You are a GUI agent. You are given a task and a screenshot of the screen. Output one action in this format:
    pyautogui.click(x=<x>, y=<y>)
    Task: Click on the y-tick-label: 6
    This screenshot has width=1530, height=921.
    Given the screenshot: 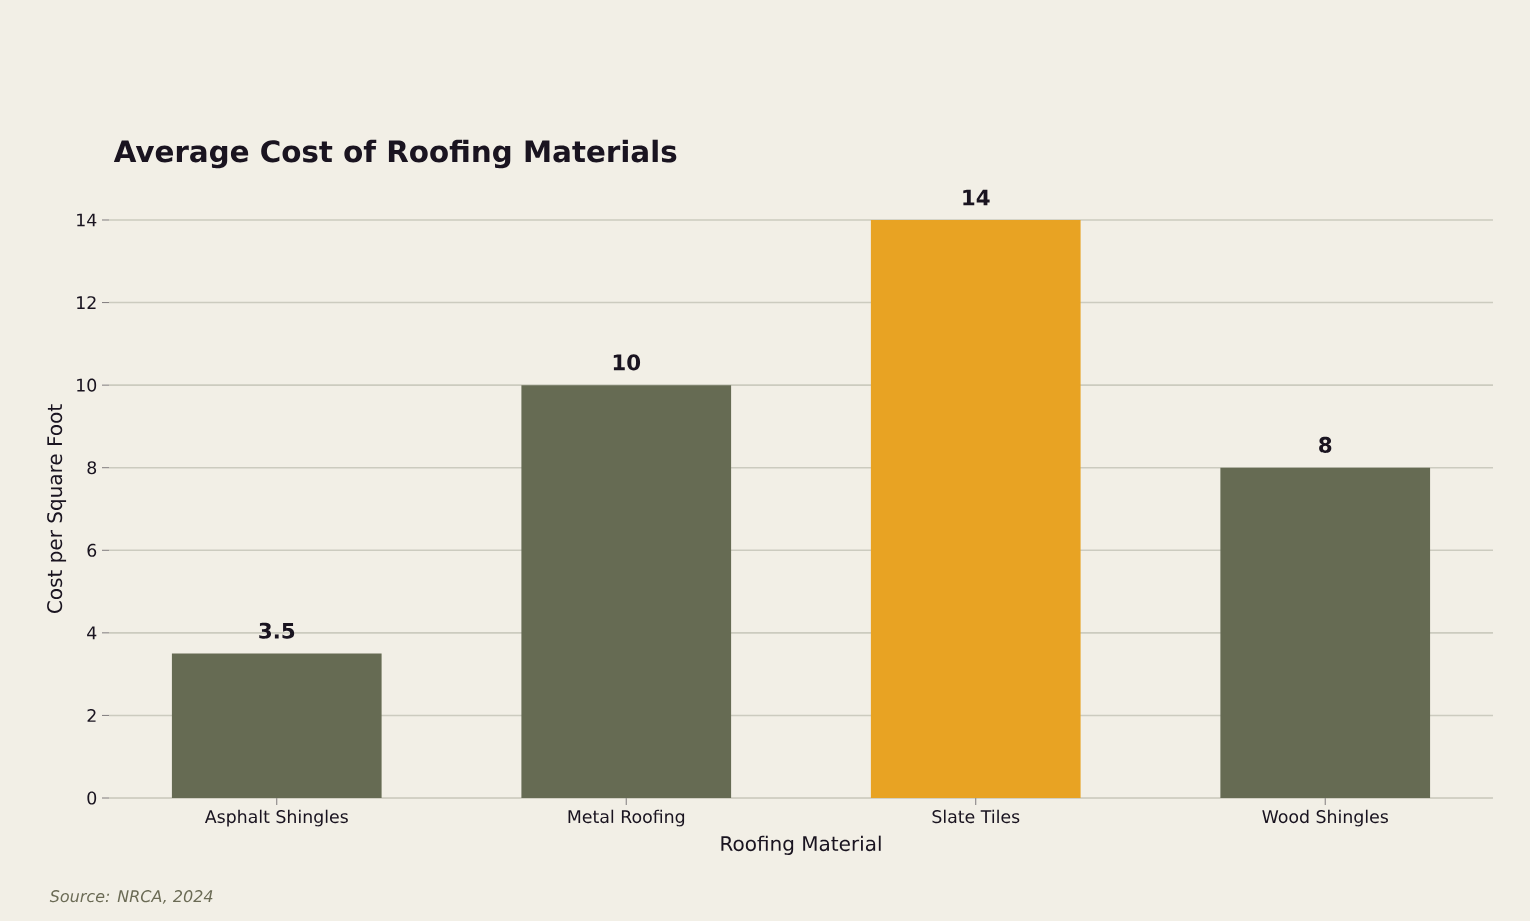 What is the action you would take?
    pyautogui.click(x=92, y=550)
    